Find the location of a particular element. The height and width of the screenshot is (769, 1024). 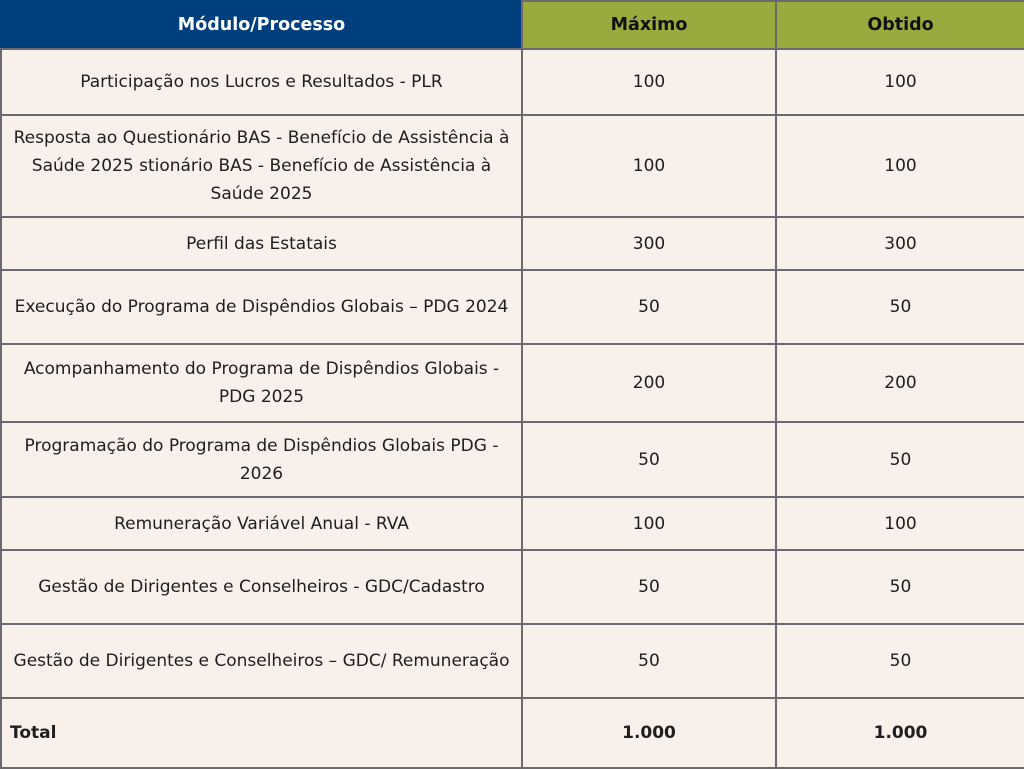

table-row: Remuneração Variável Anual - RVA 100 100 is located at coordinates (512, 523).